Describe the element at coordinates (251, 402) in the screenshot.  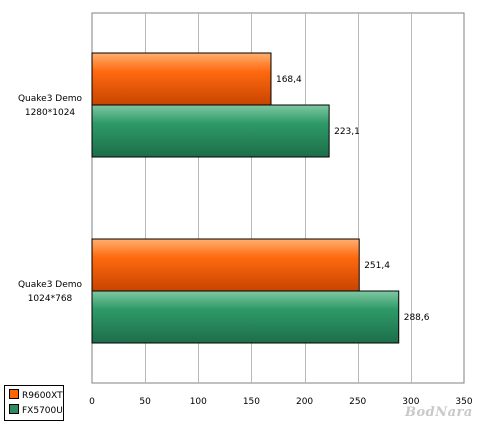
I see `x-tick-label-150: 150` at that location.